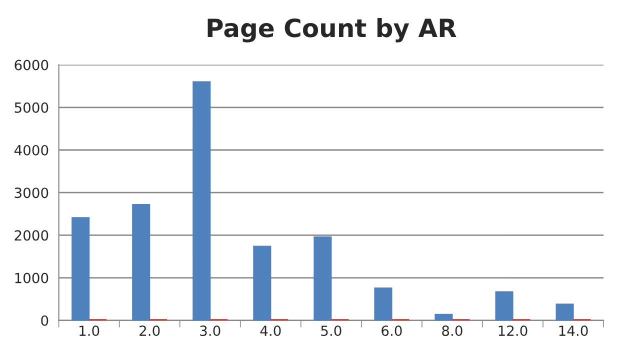 The width and height of the screenshot is (619, 360). I want to click on y-tick-label: 6000, so click(31, 65).